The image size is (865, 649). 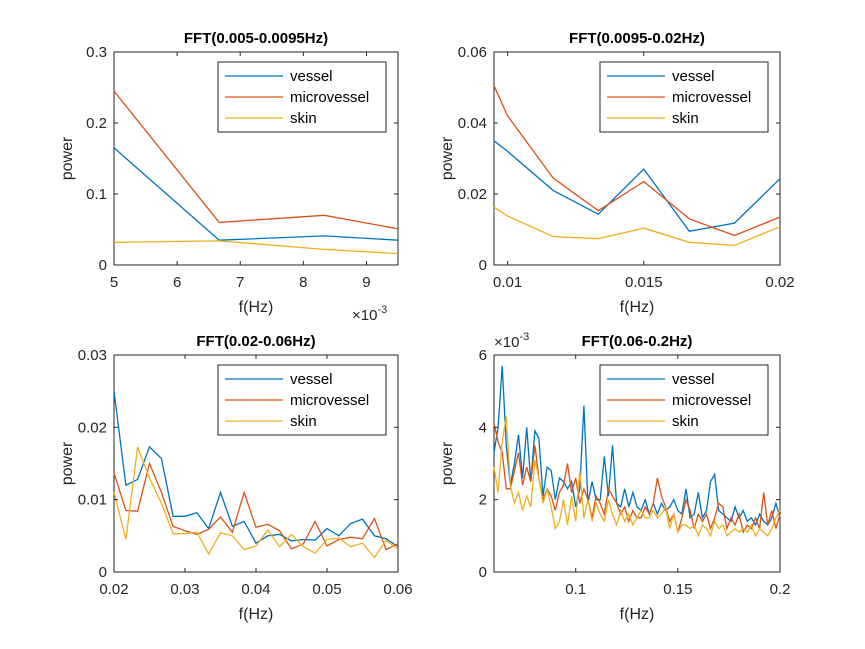 I want to click on y-tick-label: 6, so click(x=483, y=355).